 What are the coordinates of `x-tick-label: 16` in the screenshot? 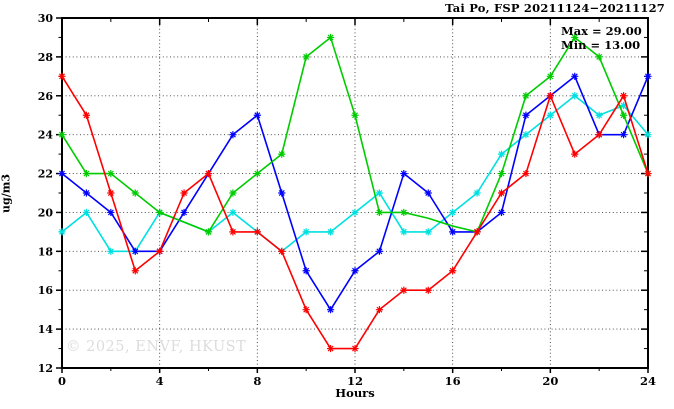 It's located at (453, 381).